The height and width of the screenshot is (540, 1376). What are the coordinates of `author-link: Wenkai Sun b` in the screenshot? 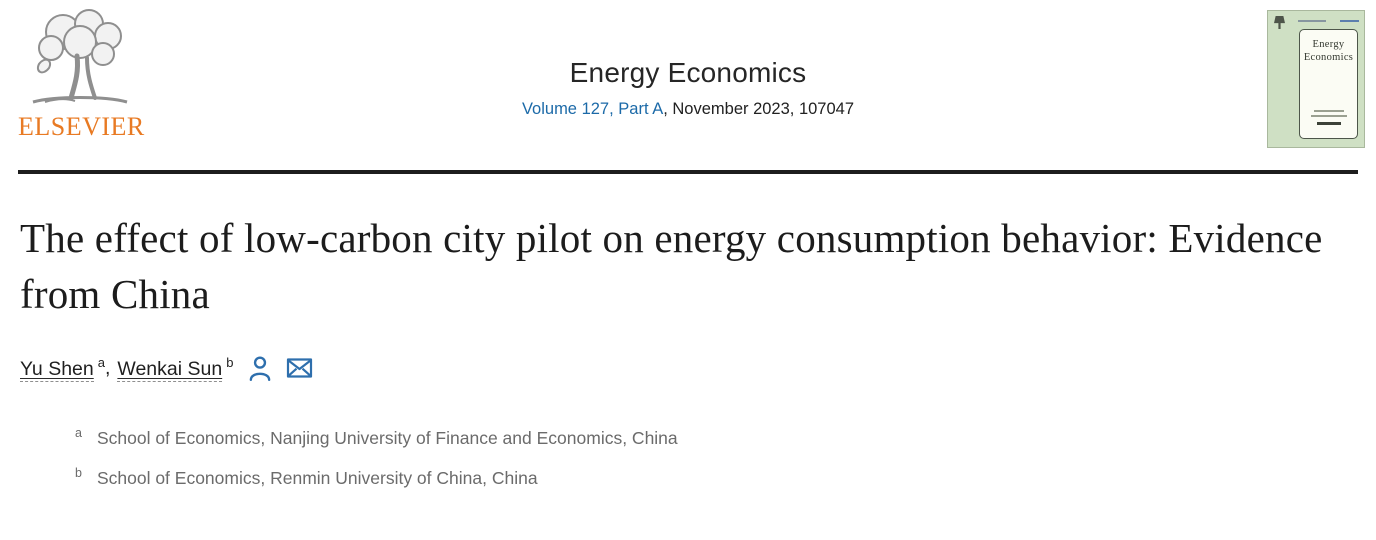 It's located at (175, 368).